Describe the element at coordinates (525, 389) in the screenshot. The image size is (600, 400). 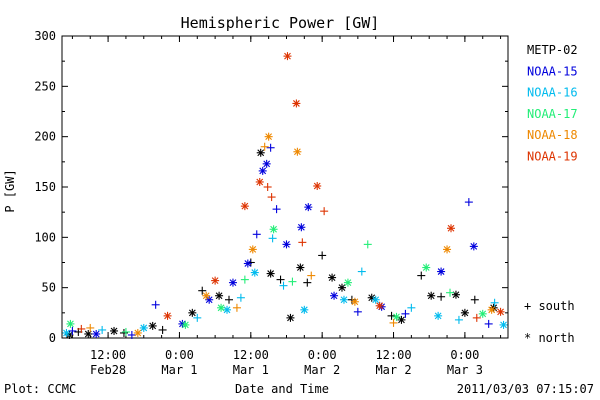
I see `plot-timestamp: 2011/03/03 07:15:07` at that location.